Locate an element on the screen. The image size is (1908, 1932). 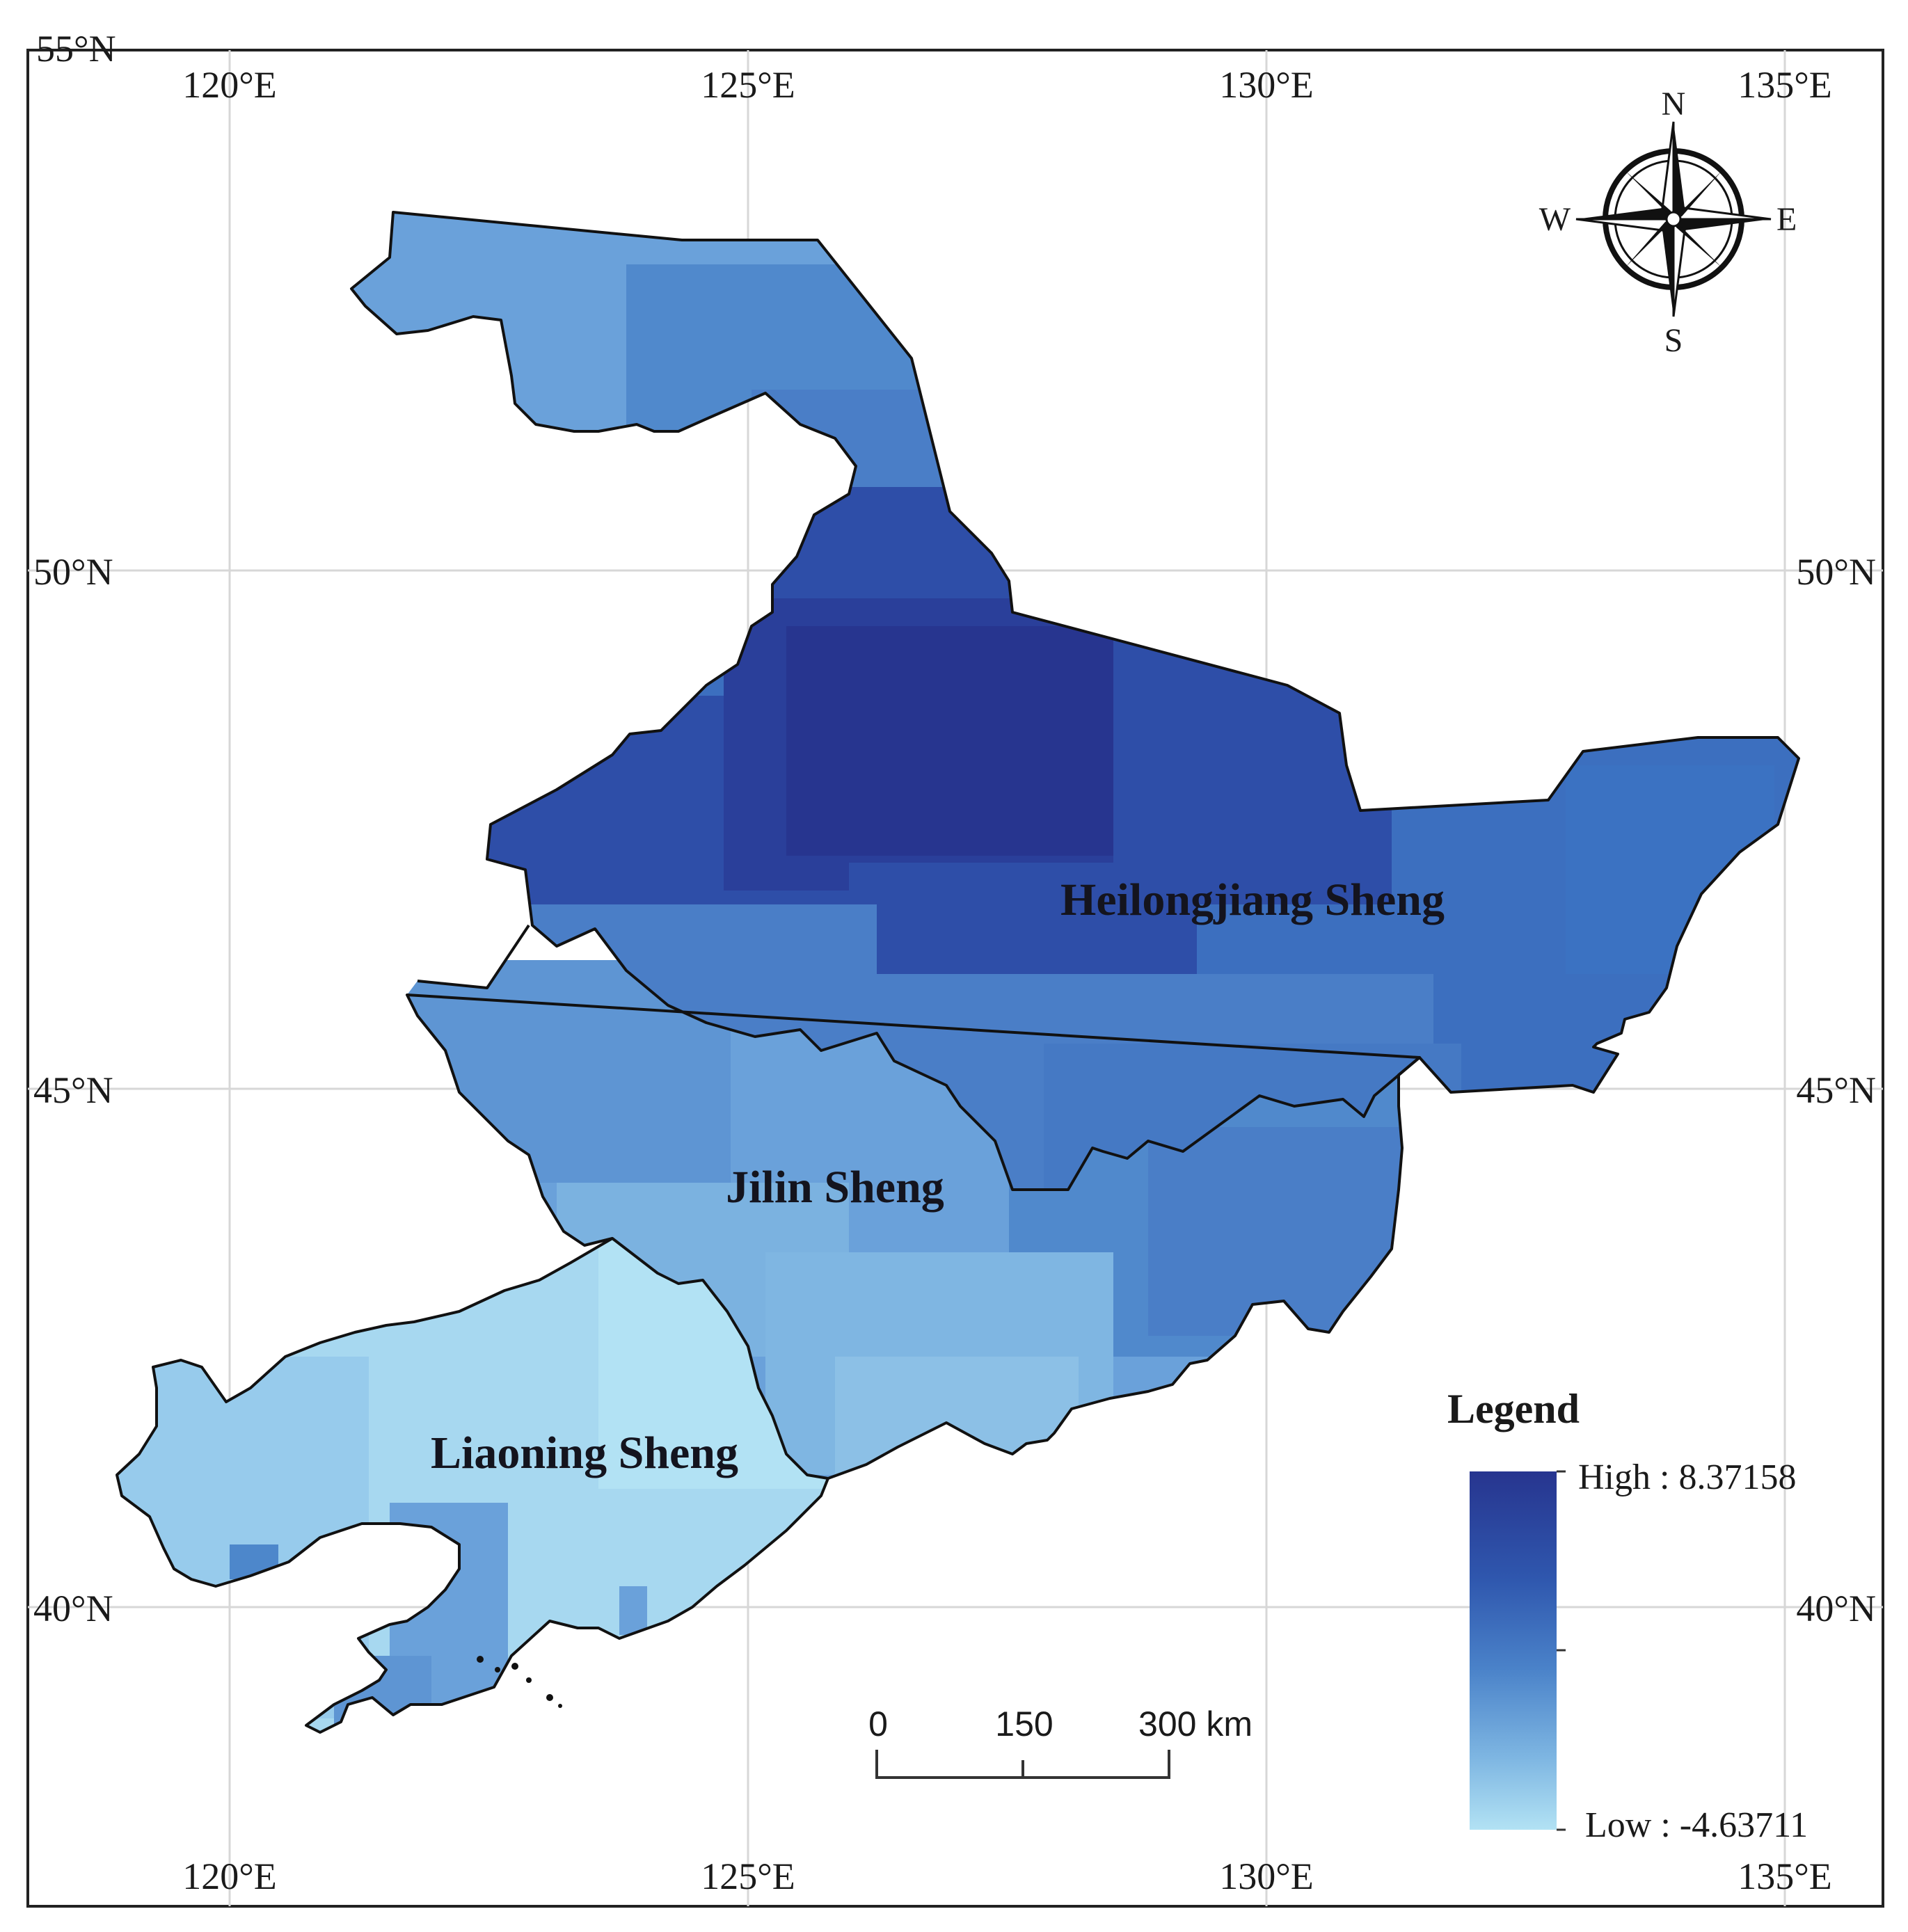
lon-label-top-120: 120°E is located at coordinates (230, 85).